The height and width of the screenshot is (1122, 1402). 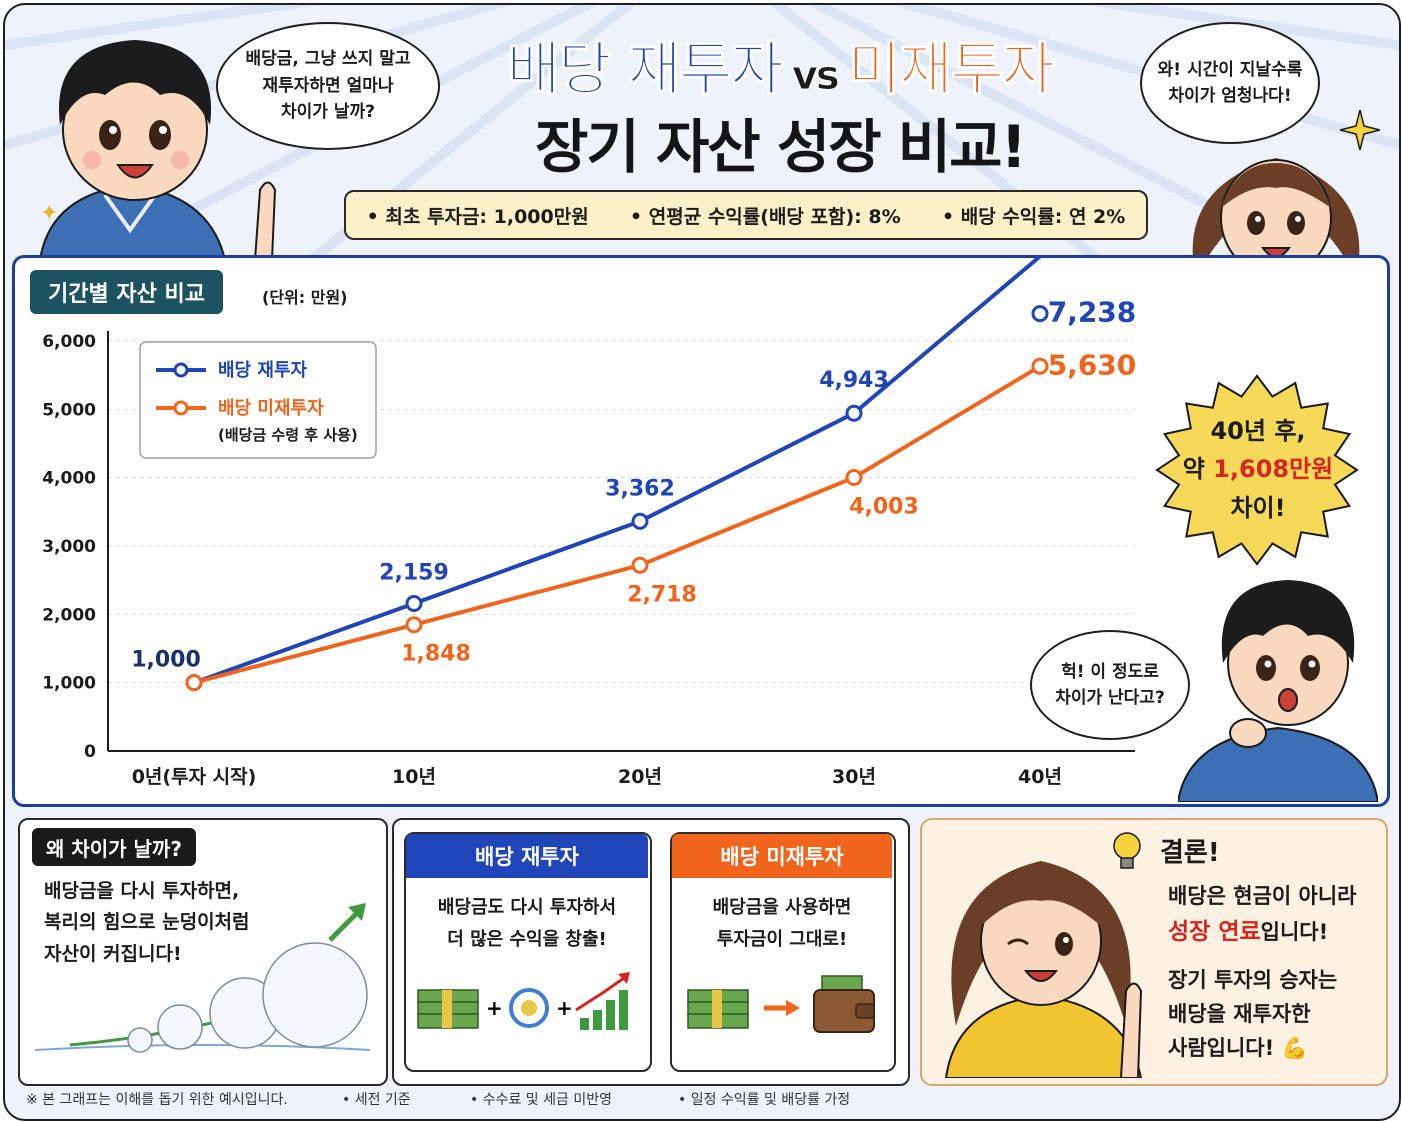 I want to click on why-text: 배당금을 다시 투자하면, 복리의 힘으로 눈덩이처럼 자산이 커집니다!, so click(x=147, y=923).